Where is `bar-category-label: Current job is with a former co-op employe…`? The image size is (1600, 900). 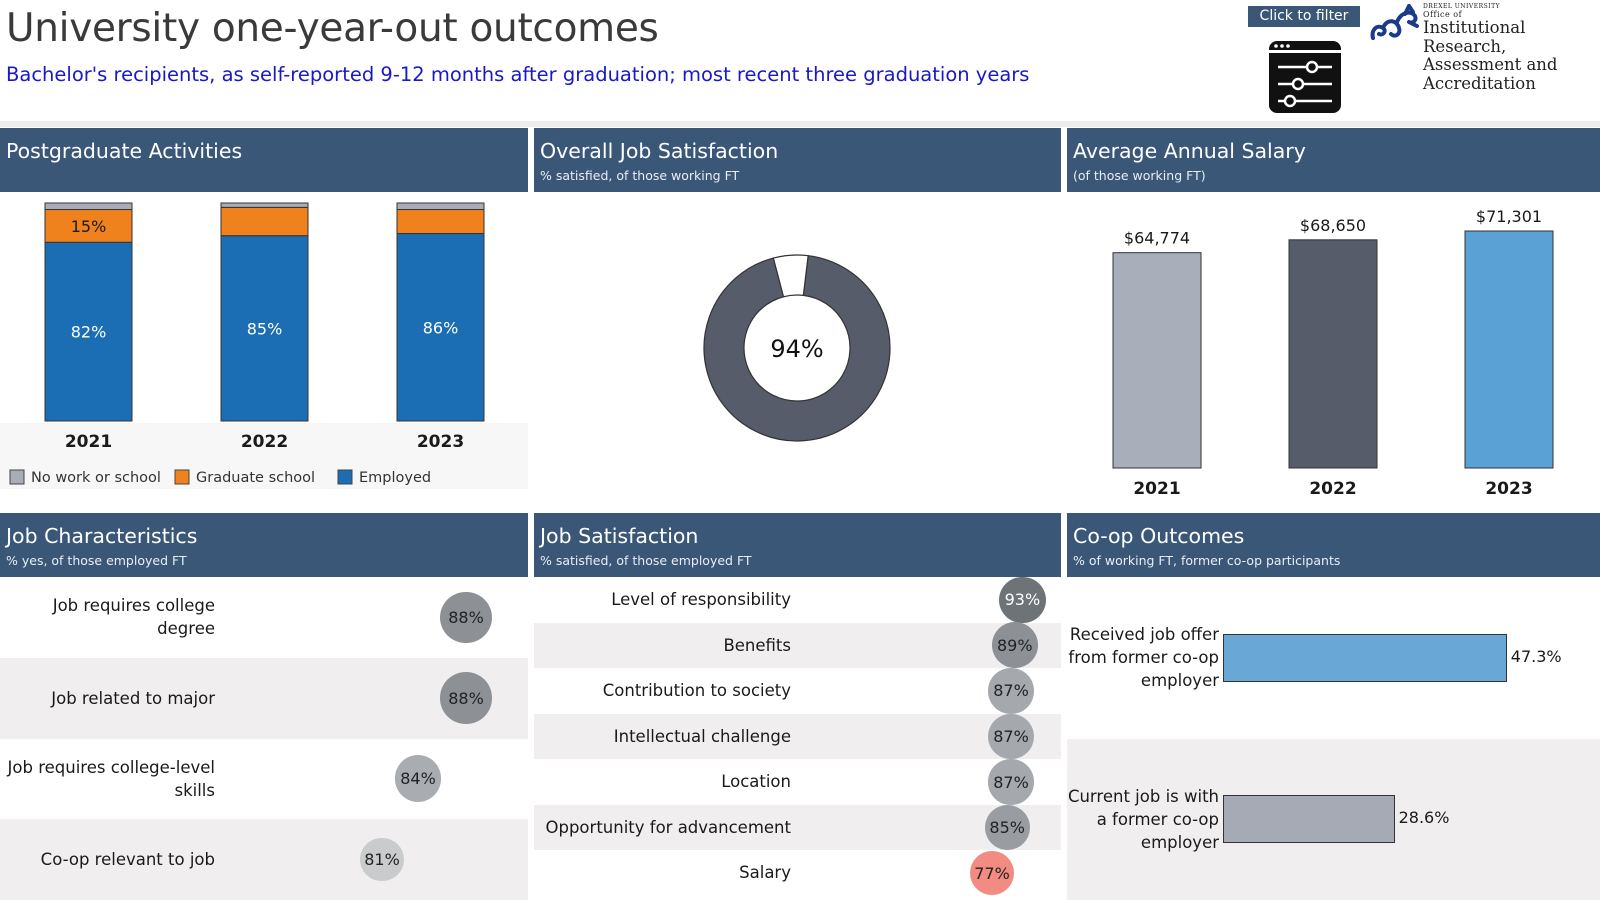
bar-category-label: Current job is with a former co-op employe… is located at coordinates (1143, 819).